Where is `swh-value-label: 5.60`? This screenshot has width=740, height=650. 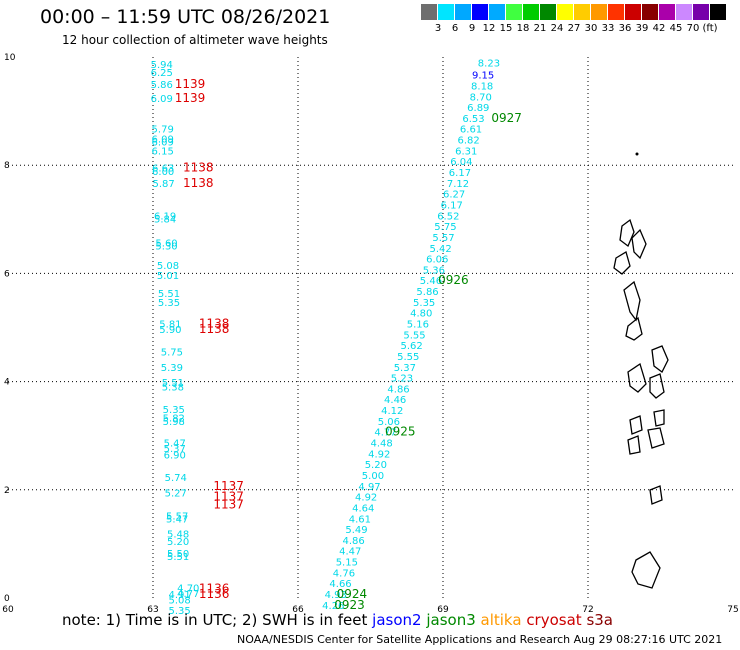 swh-value-label: 5.60 is located at coordinates (166, 243).